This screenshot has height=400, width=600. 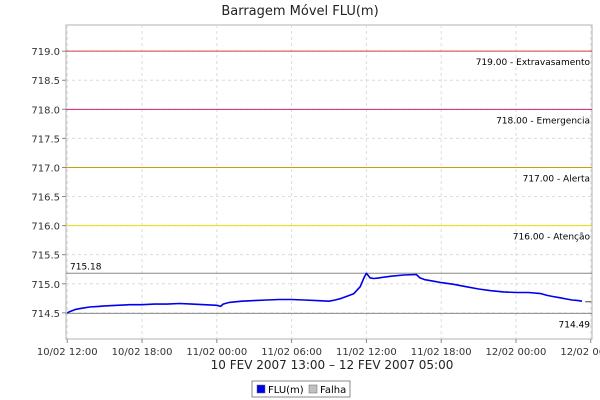 I want to click on legend-box, so click(x=301, y=389).